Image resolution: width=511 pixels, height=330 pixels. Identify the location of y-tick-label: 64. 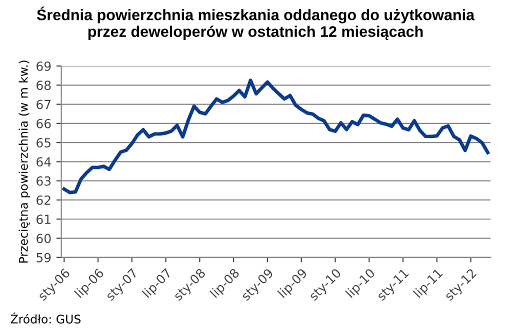
(43, 162).